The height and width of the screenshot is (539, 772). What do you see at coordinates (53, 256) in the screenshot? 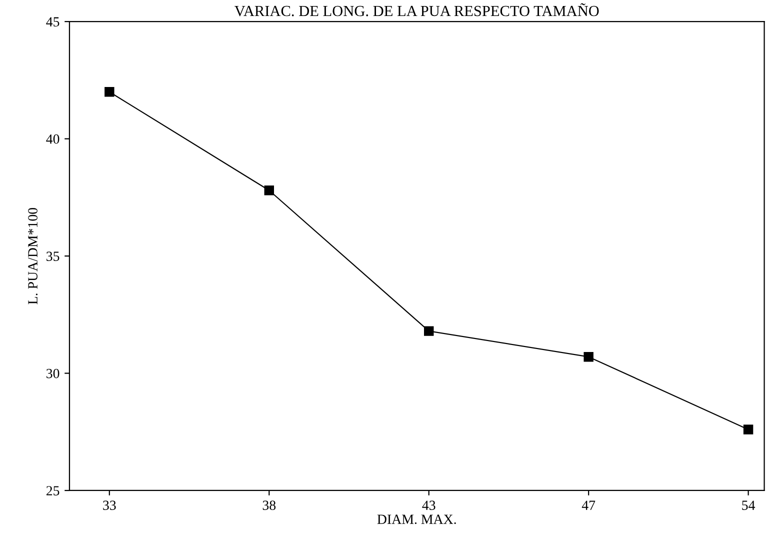
I see `y-tick-label: 35` at bounding box center [53, 256].